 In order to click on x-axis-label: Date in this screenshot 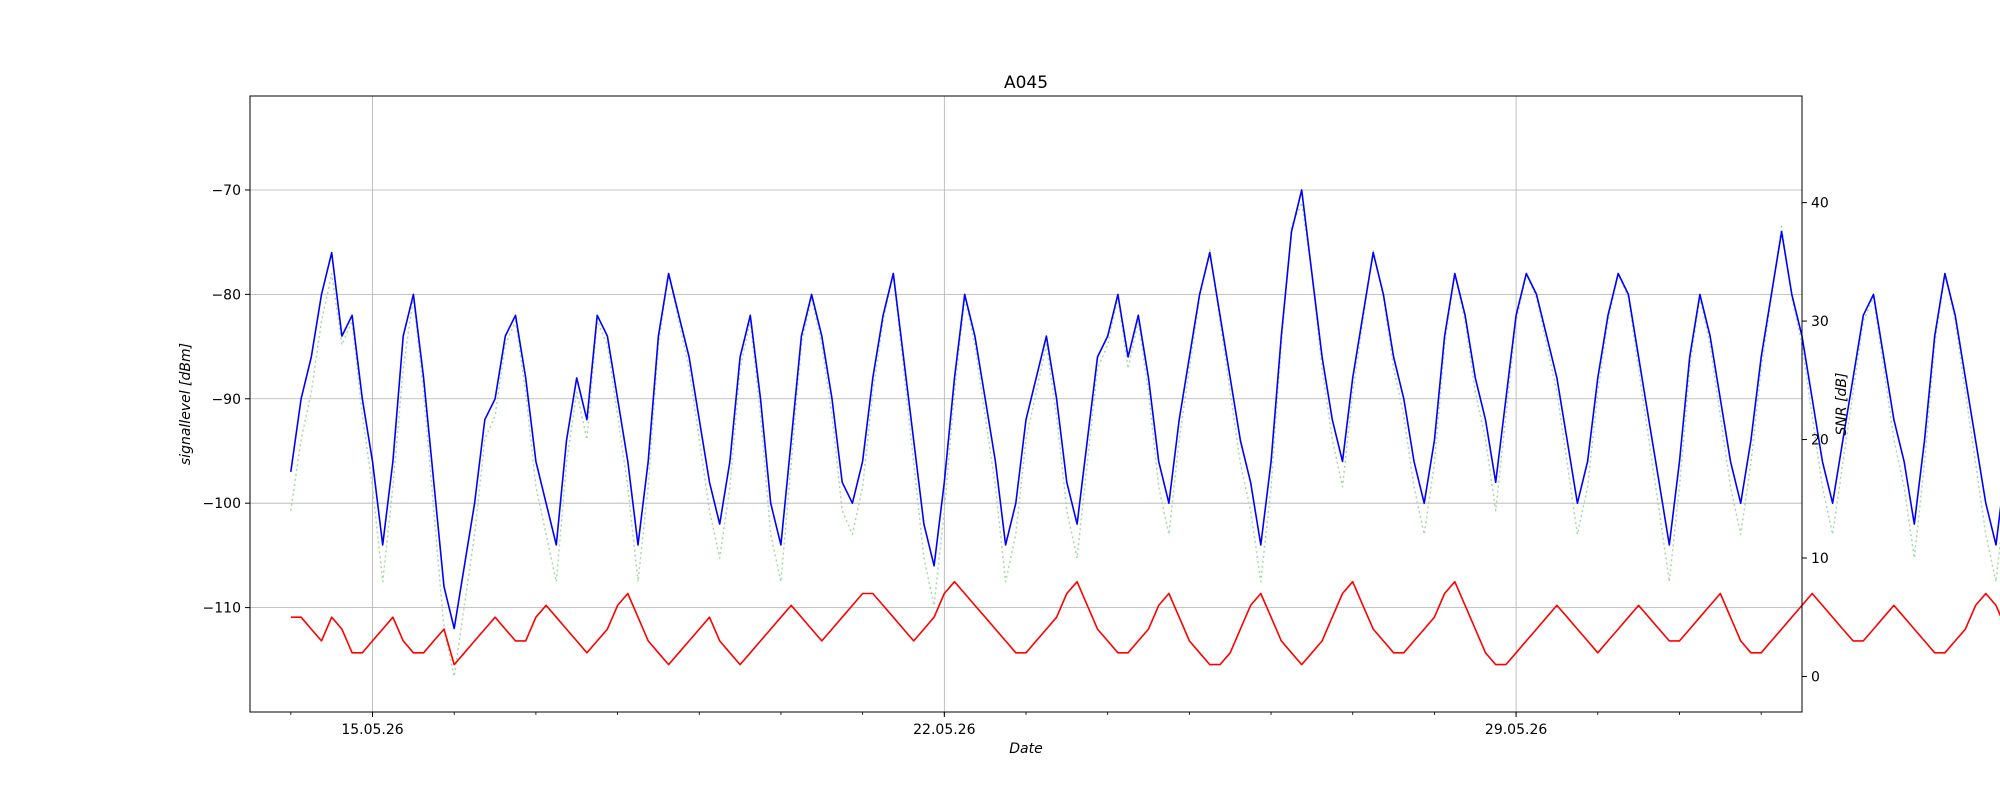, I will do `click(1025, 749)`.